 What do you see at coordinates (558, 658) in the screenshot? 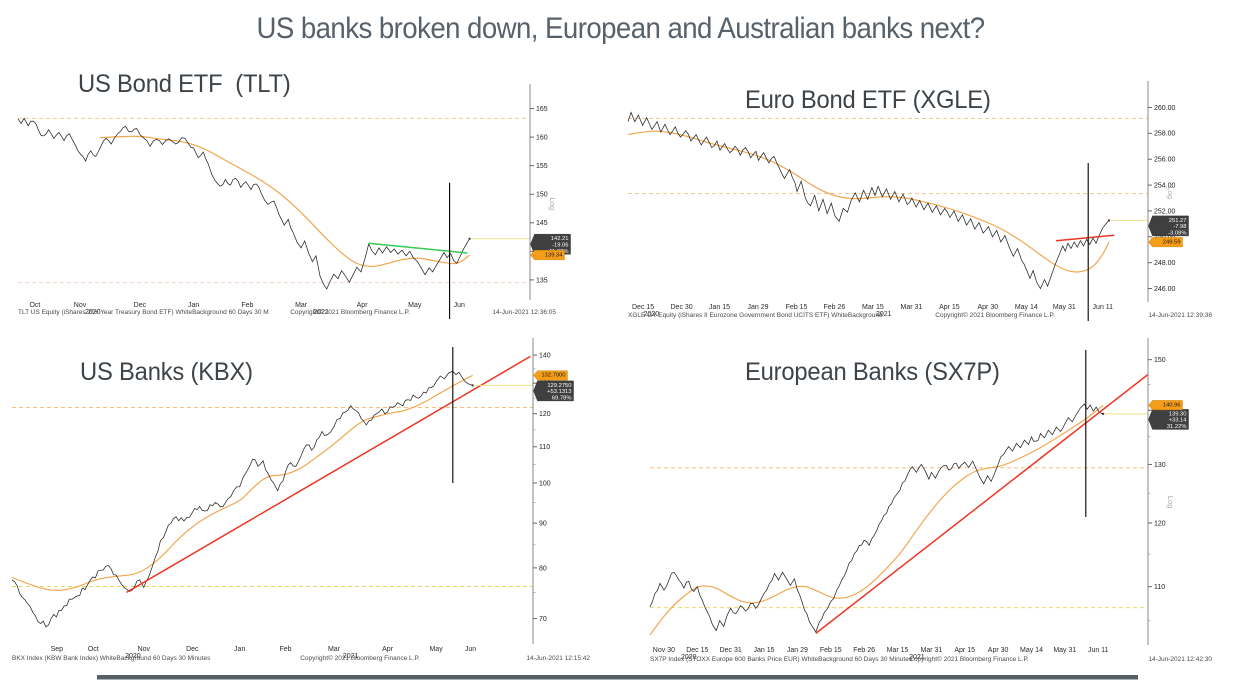
I see `kbx-footer-timestamp: 14-Jun-2021 12:15:42` at bounding box center [558, 658].